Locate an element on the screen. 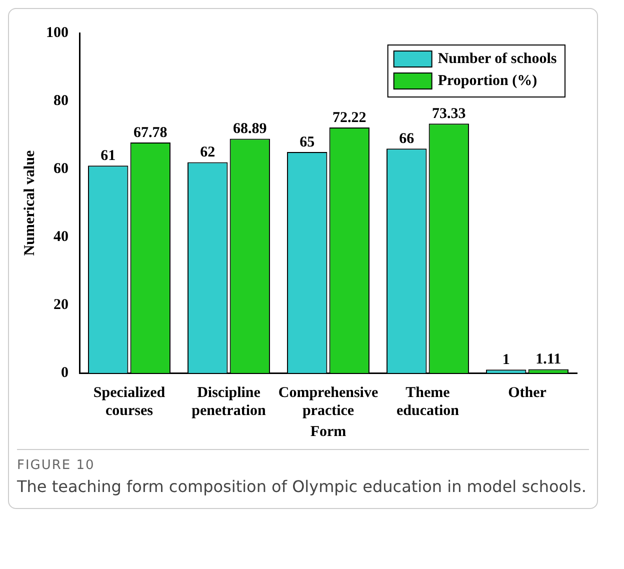 Image resolution: width=624 pixels, height=569 pixels. legend-label: Number of schools is located at coordinates (497, 58).